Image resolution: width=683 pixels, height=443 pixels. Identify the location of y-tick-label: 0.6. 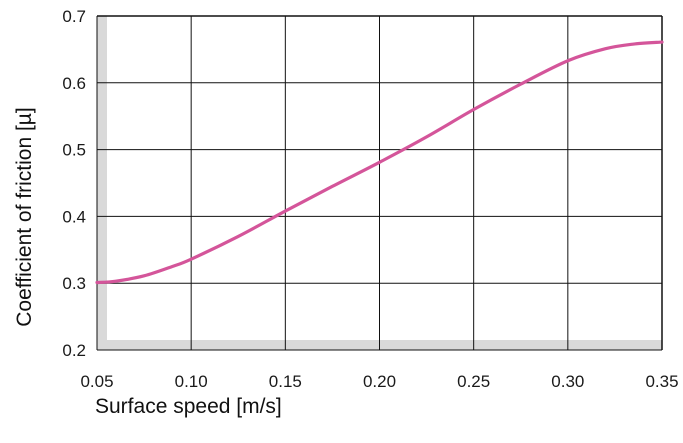
(74, 83).